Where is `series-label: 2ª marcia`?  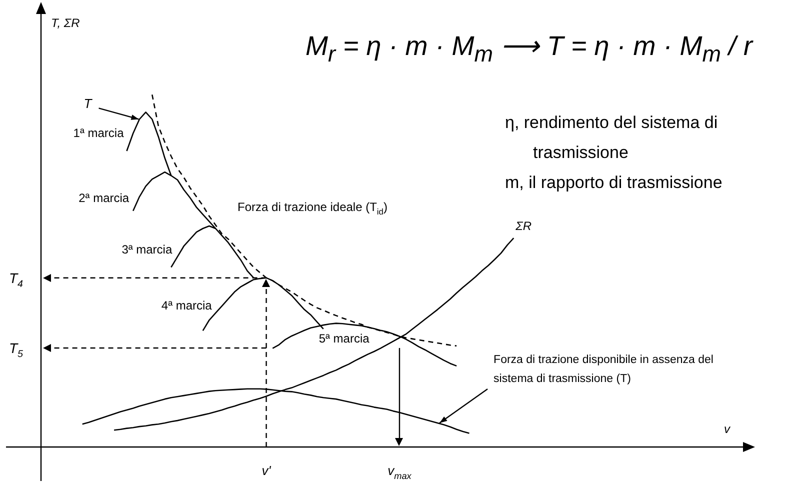
series-label: 2ª marcia is located at coordinates (104, 197).